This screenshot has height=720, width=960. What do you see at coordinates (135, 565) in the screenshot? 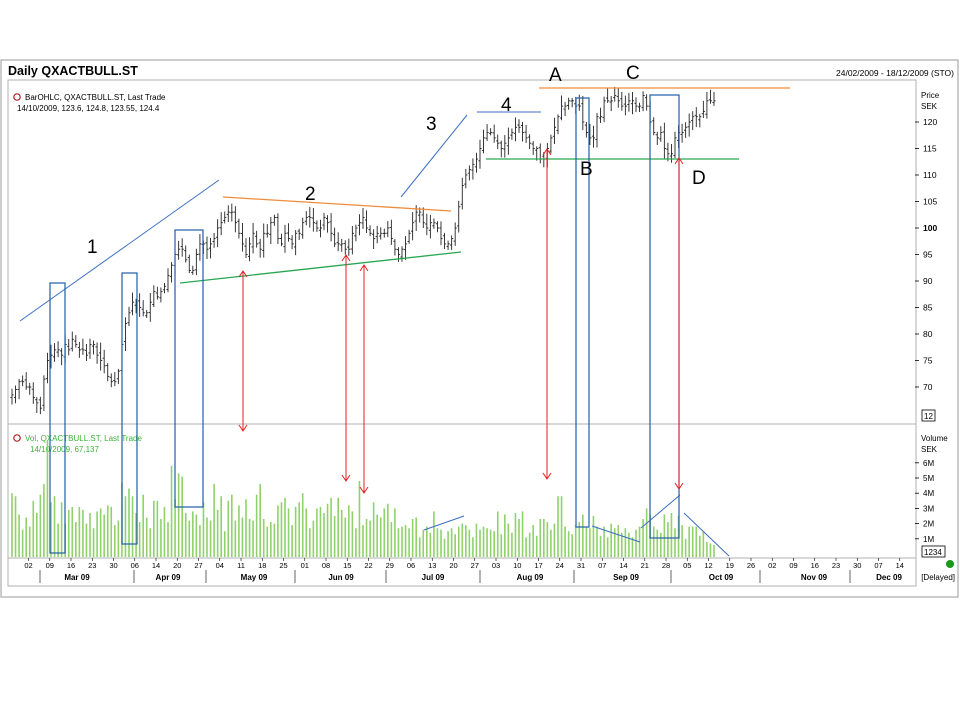
I see `date-day-label: 06` at bounding box center [135, 565].